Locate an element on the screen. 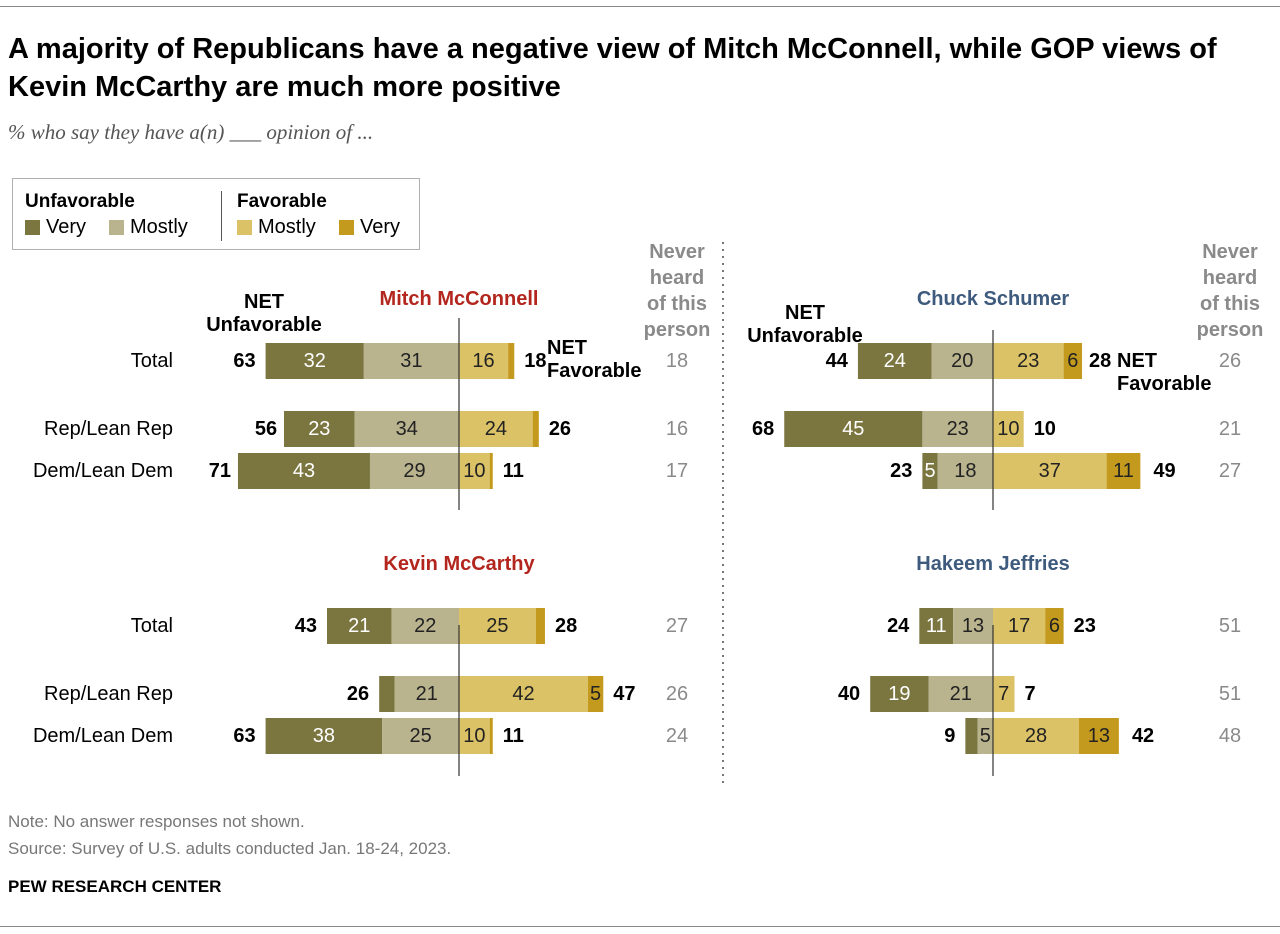 The width and height of the screenshot is (1280, 934). bar-value-label: 42 is located at coordinates (523, 694).